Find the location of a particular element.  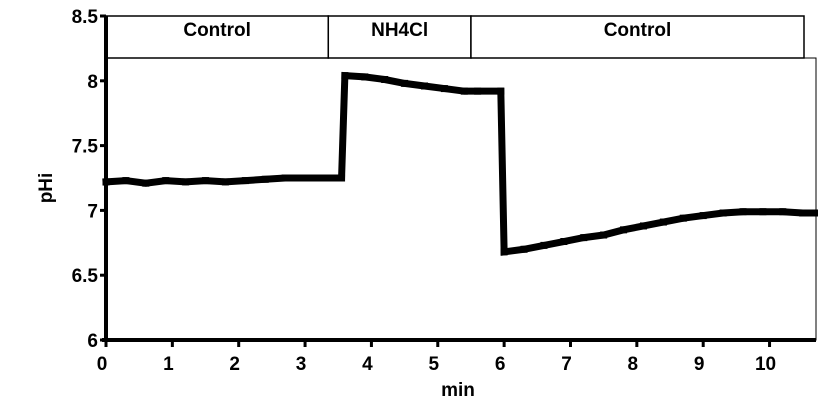

x-tick-label: 9 is located at coordinates (699, 364).